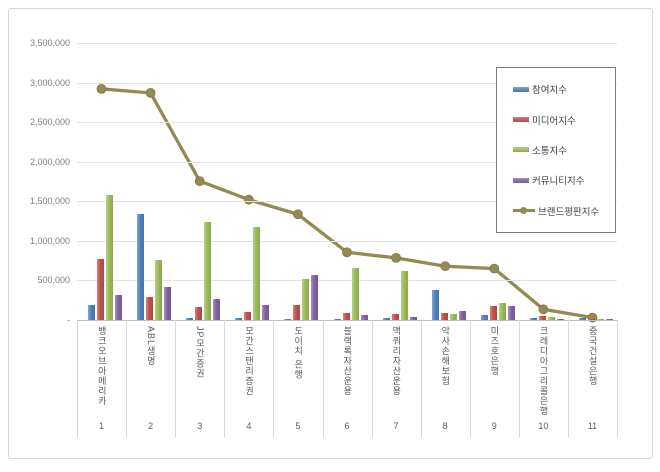  What do you see at coordinates (68, 320) in the screenshot?
I see `y-axis-tick-label: -` at bounding box center [68, 320].